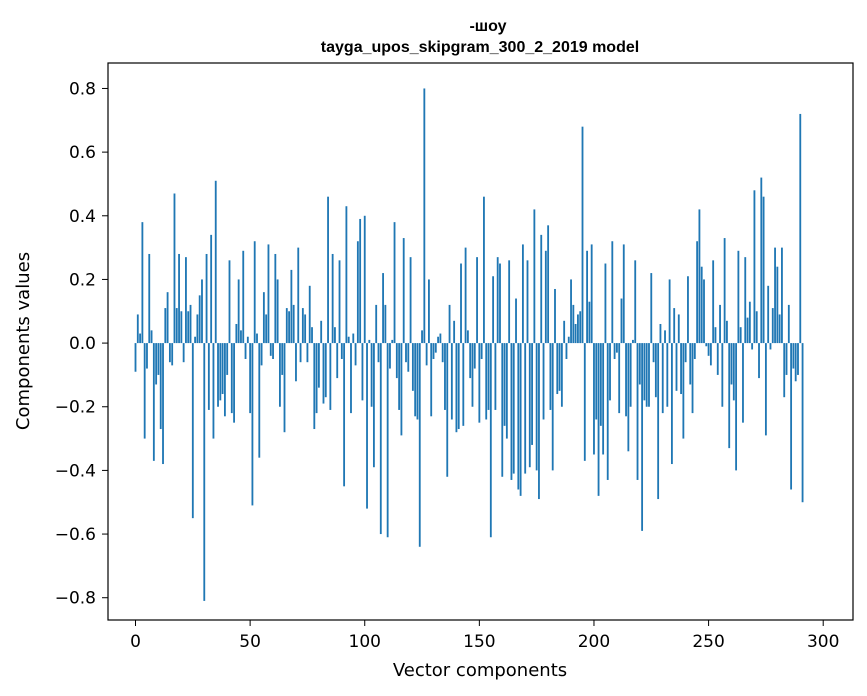  What do you see at coordinates (82, 153) in the screenshot?
I see `y-tick-label: 0.6` at bounding box center [82, 153].